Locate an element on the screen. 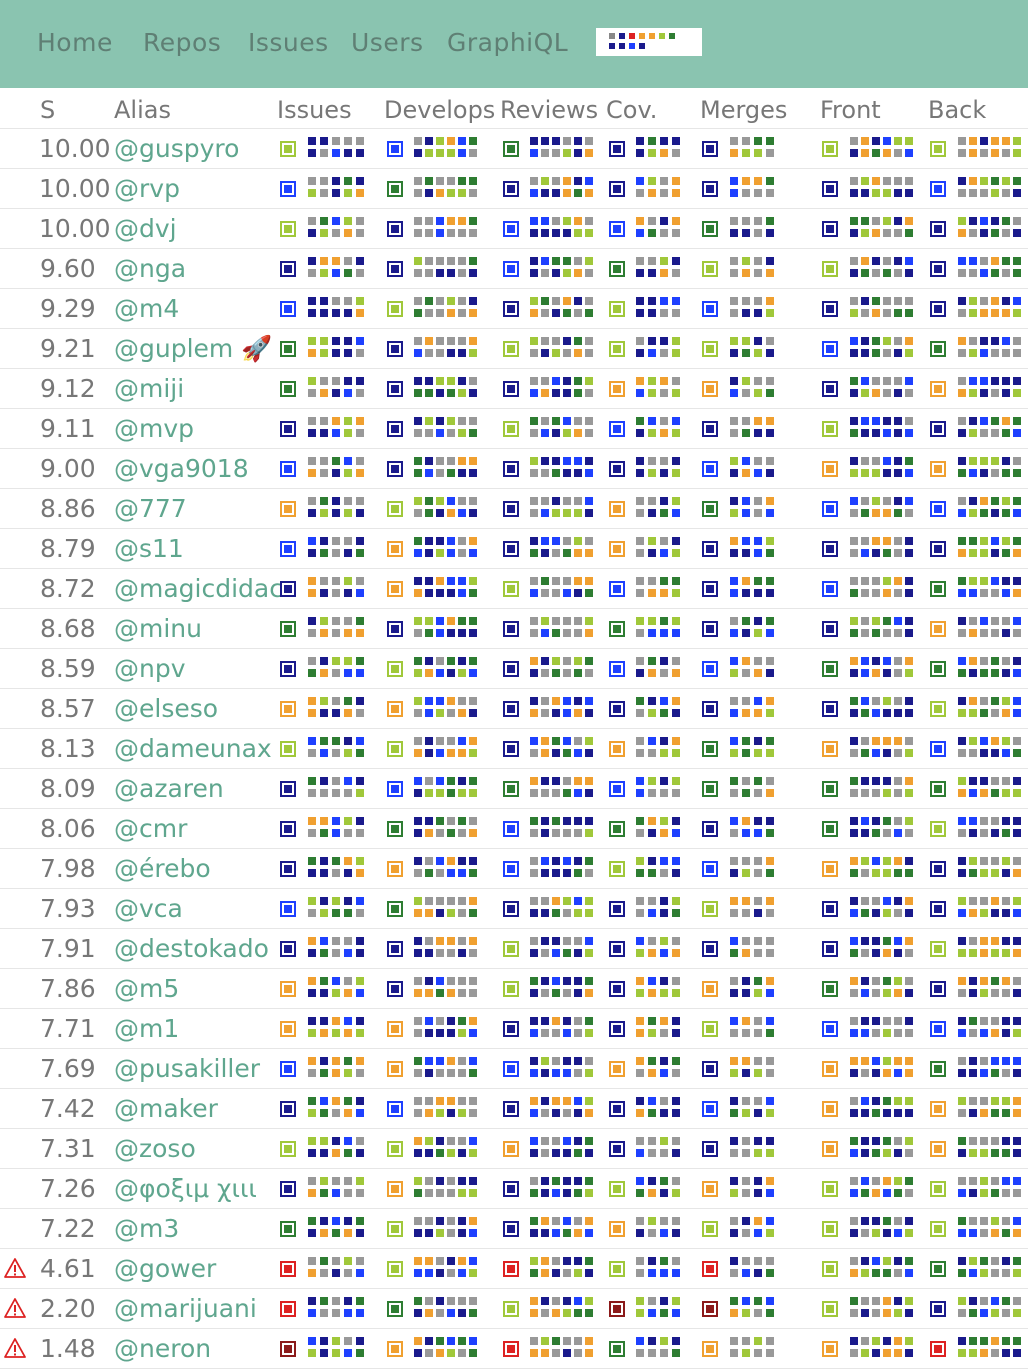  user-alias-link: @zoso is located at coordinates (155, 1148).